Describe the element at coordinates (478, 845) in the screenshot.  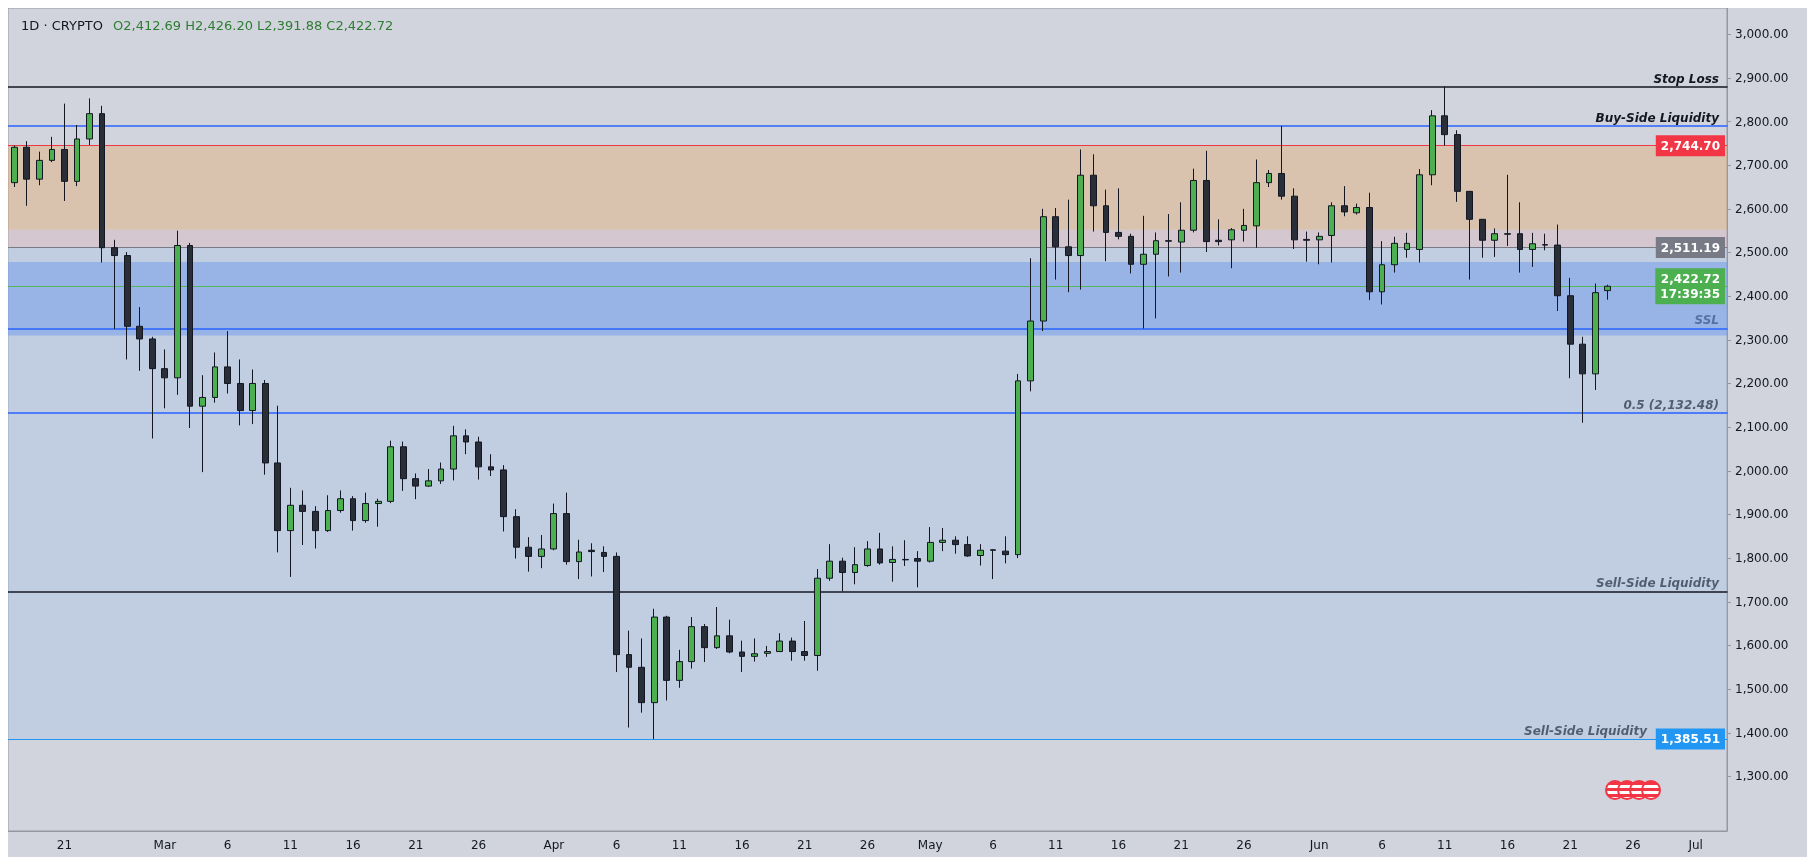
I see `x-tick-label: 26` at that location.